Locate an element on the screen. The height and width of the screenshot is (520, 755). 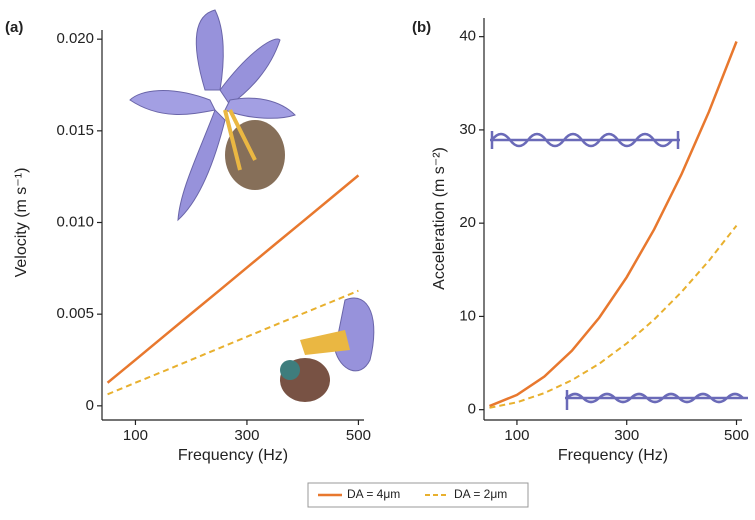
y-axis-title: Acceleration (m s⁻²) is located at coordinates (439, 218).